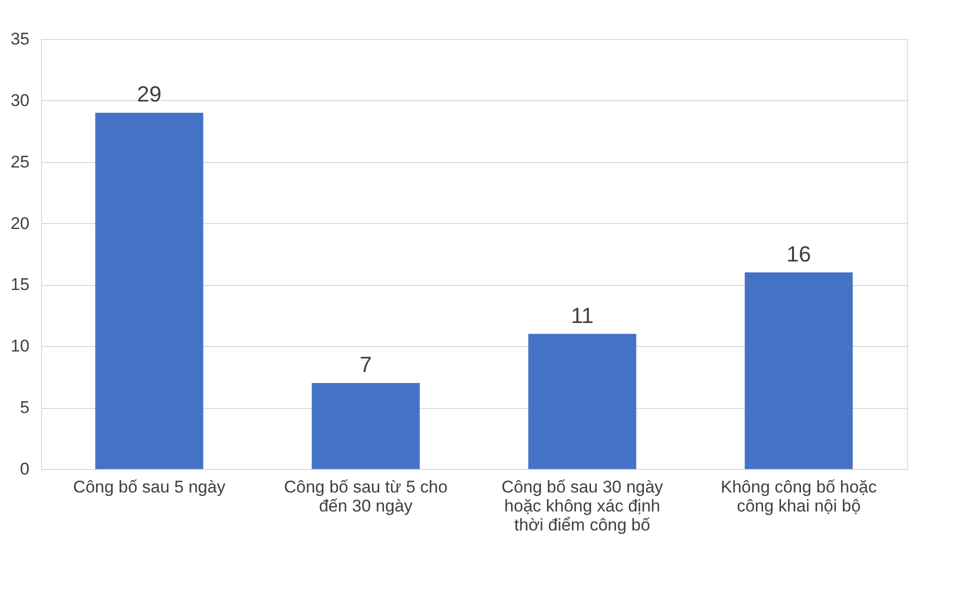 The height and width of the screenshot is (596, 956). What do you see at coordinates (20, 162) in the screenshot?
I see `y-tick-label: 25` at bounding box center [20, 162].